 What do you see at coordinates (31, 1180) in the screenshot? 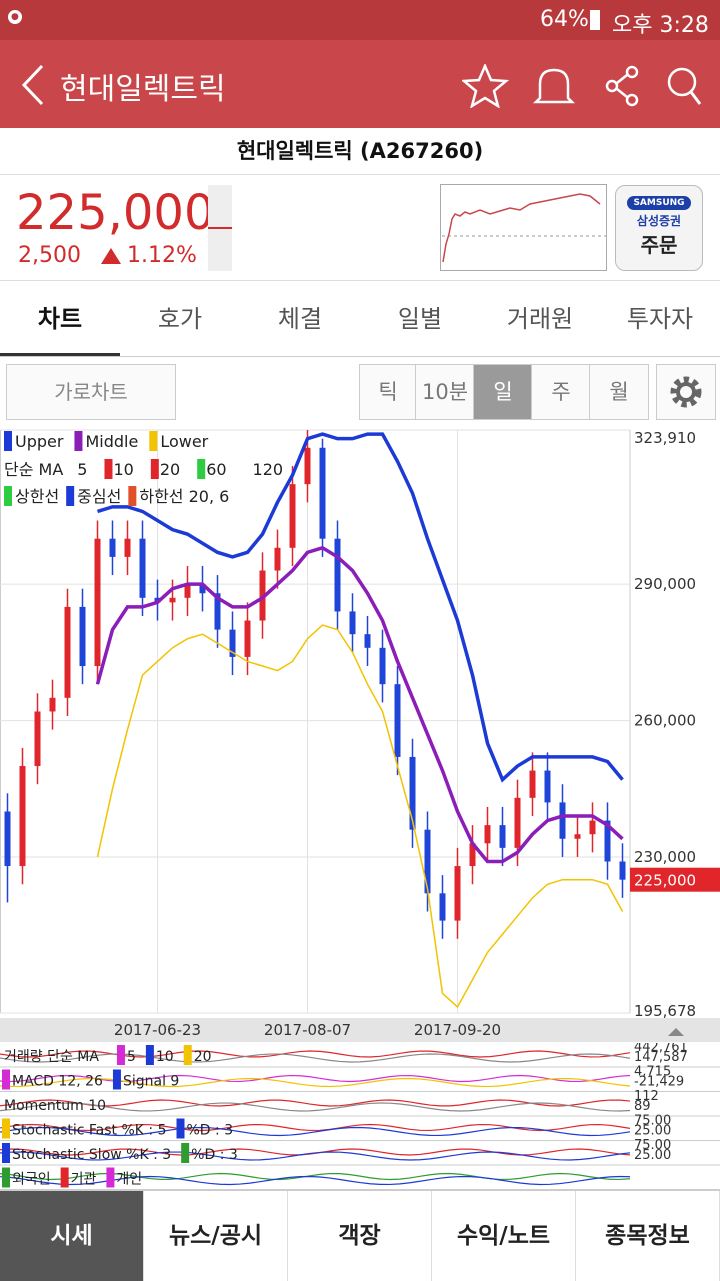
I see `indicator-label: 외국인` at bounding box center [31, 1180].